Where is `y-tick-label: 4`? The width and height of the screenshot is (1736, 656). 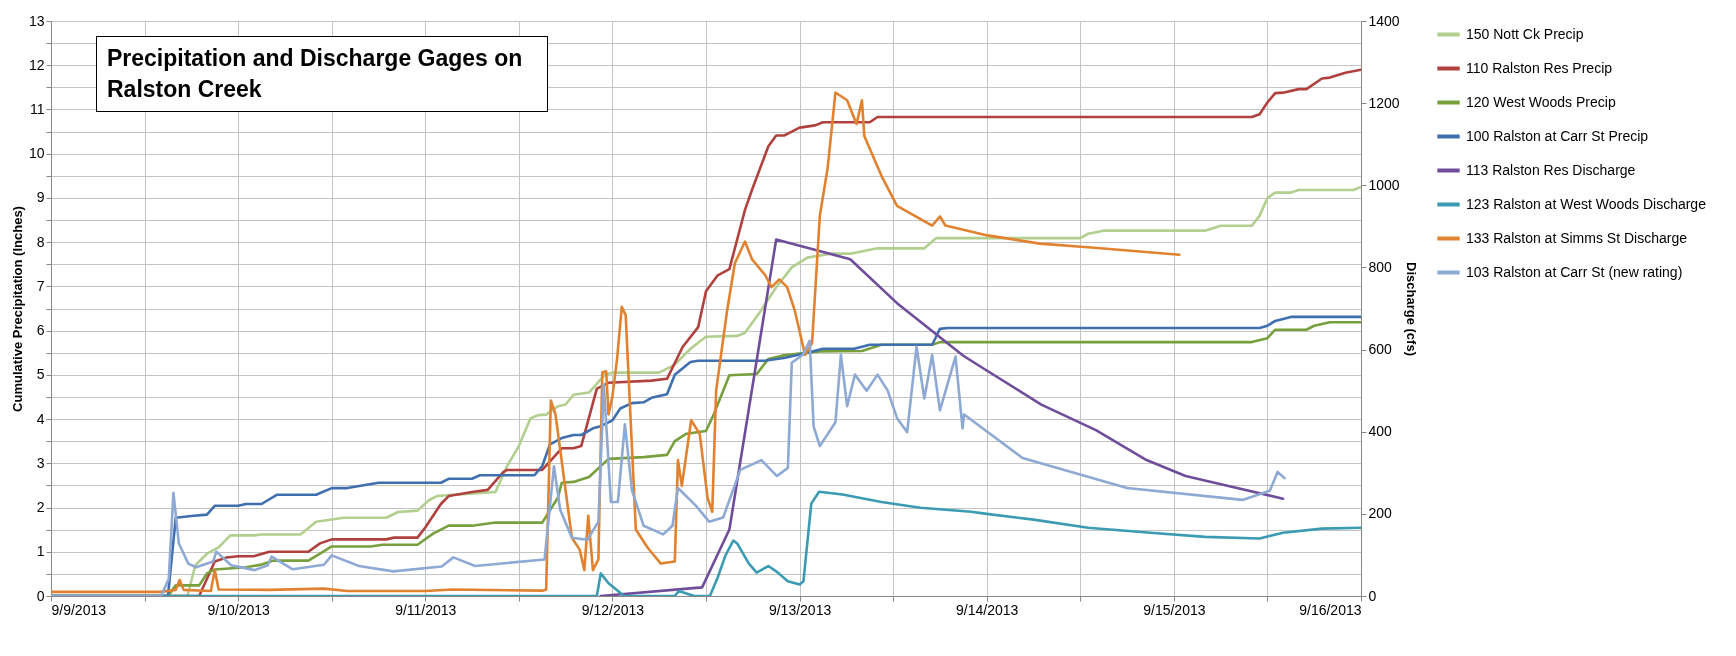
y-tick-label: 4 is located at coordinates (40, 418).